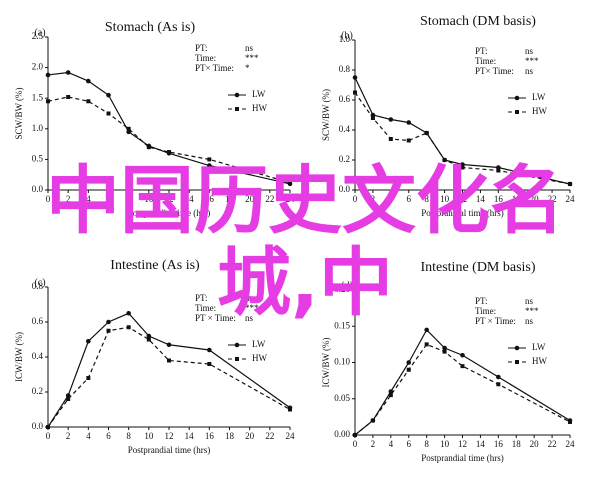  What do you see at coordinates (342, 362) in the screenshot?
I see `y-tick-label: 0.10` at bounding box center [342, 362].